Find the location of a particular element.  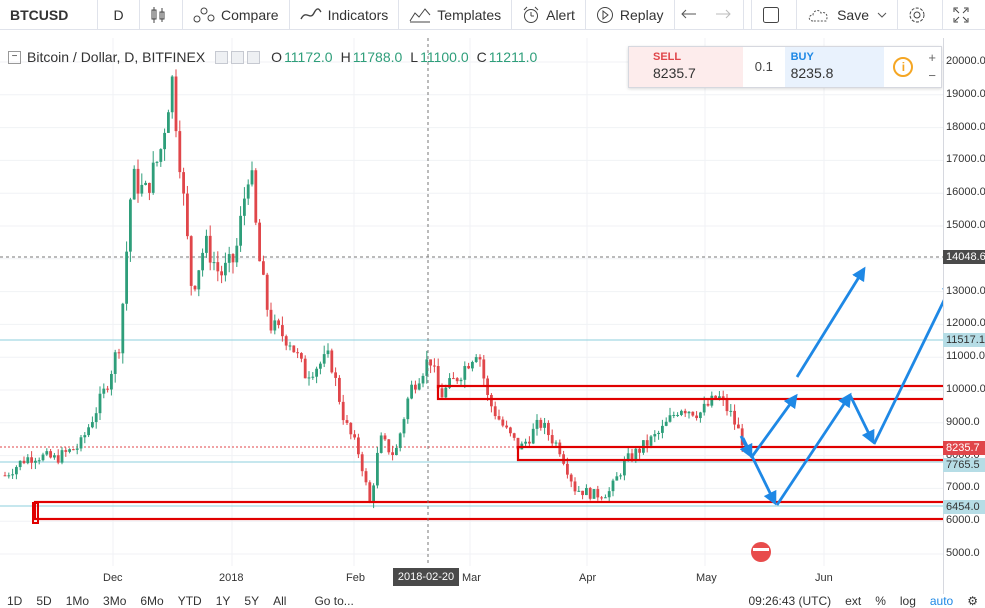

buy-button: BUY 8235.8 is located at coordinates (834, 67).